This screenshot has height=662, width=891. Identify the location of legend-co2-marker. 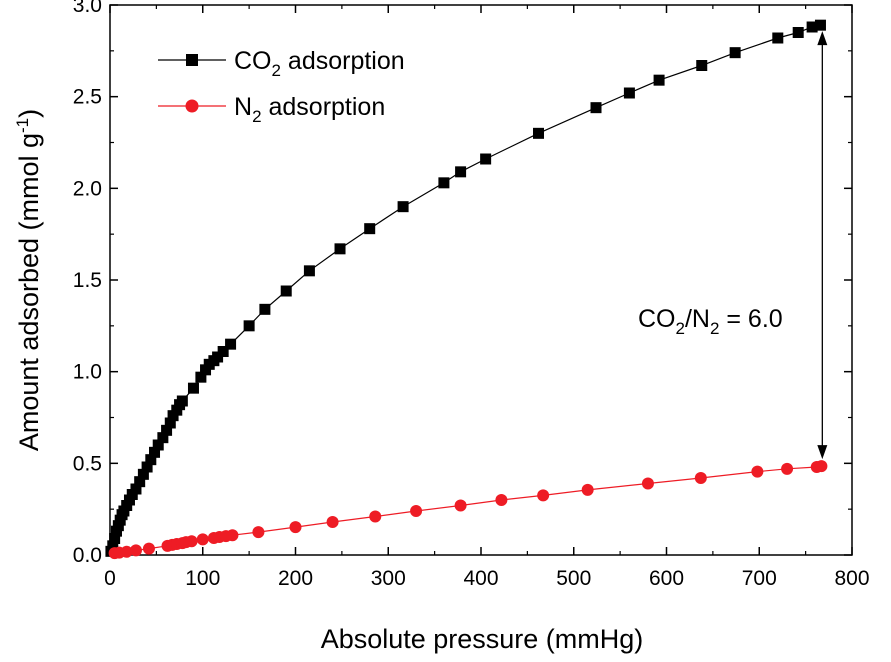
(192, 60).